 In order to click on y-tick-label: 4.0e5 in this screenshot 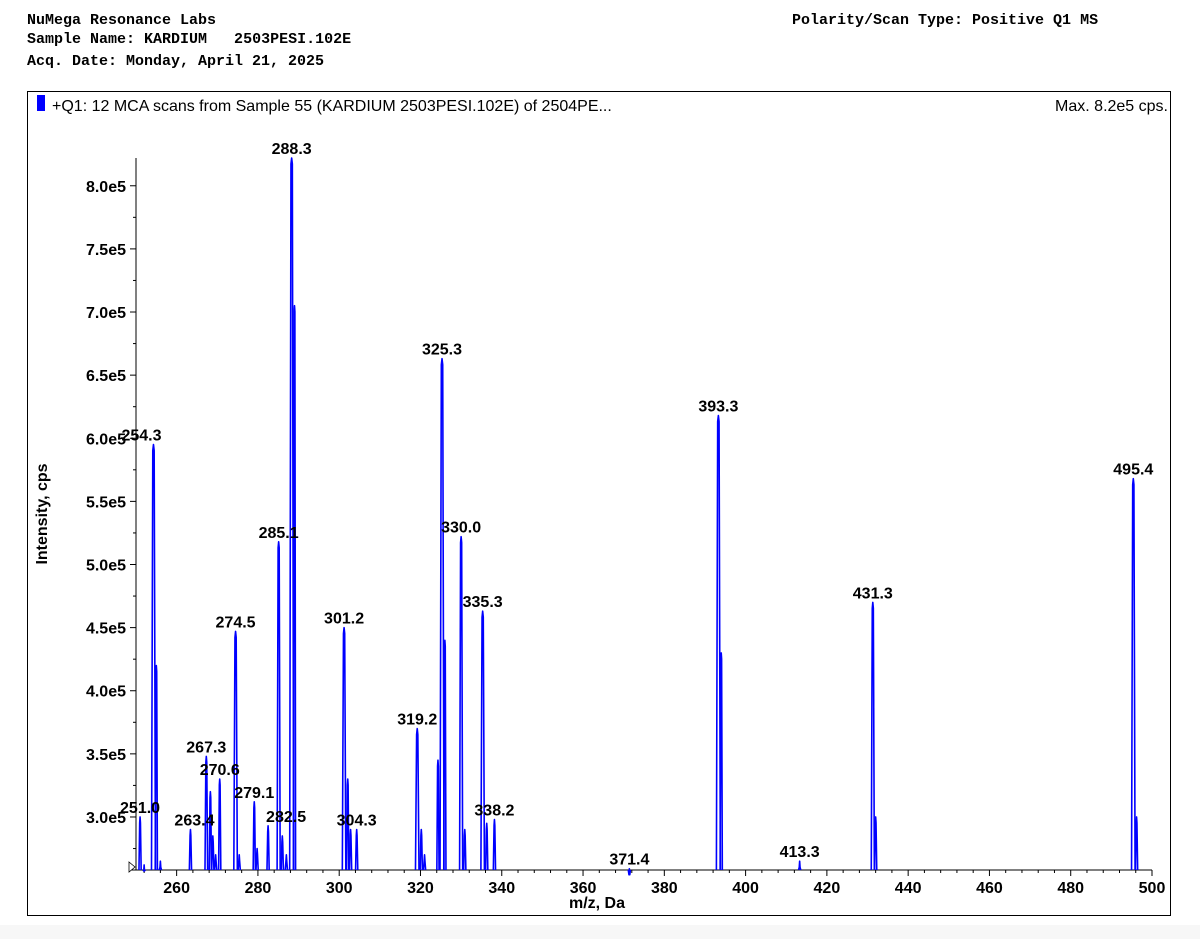, I will do `click(106, 692)`.